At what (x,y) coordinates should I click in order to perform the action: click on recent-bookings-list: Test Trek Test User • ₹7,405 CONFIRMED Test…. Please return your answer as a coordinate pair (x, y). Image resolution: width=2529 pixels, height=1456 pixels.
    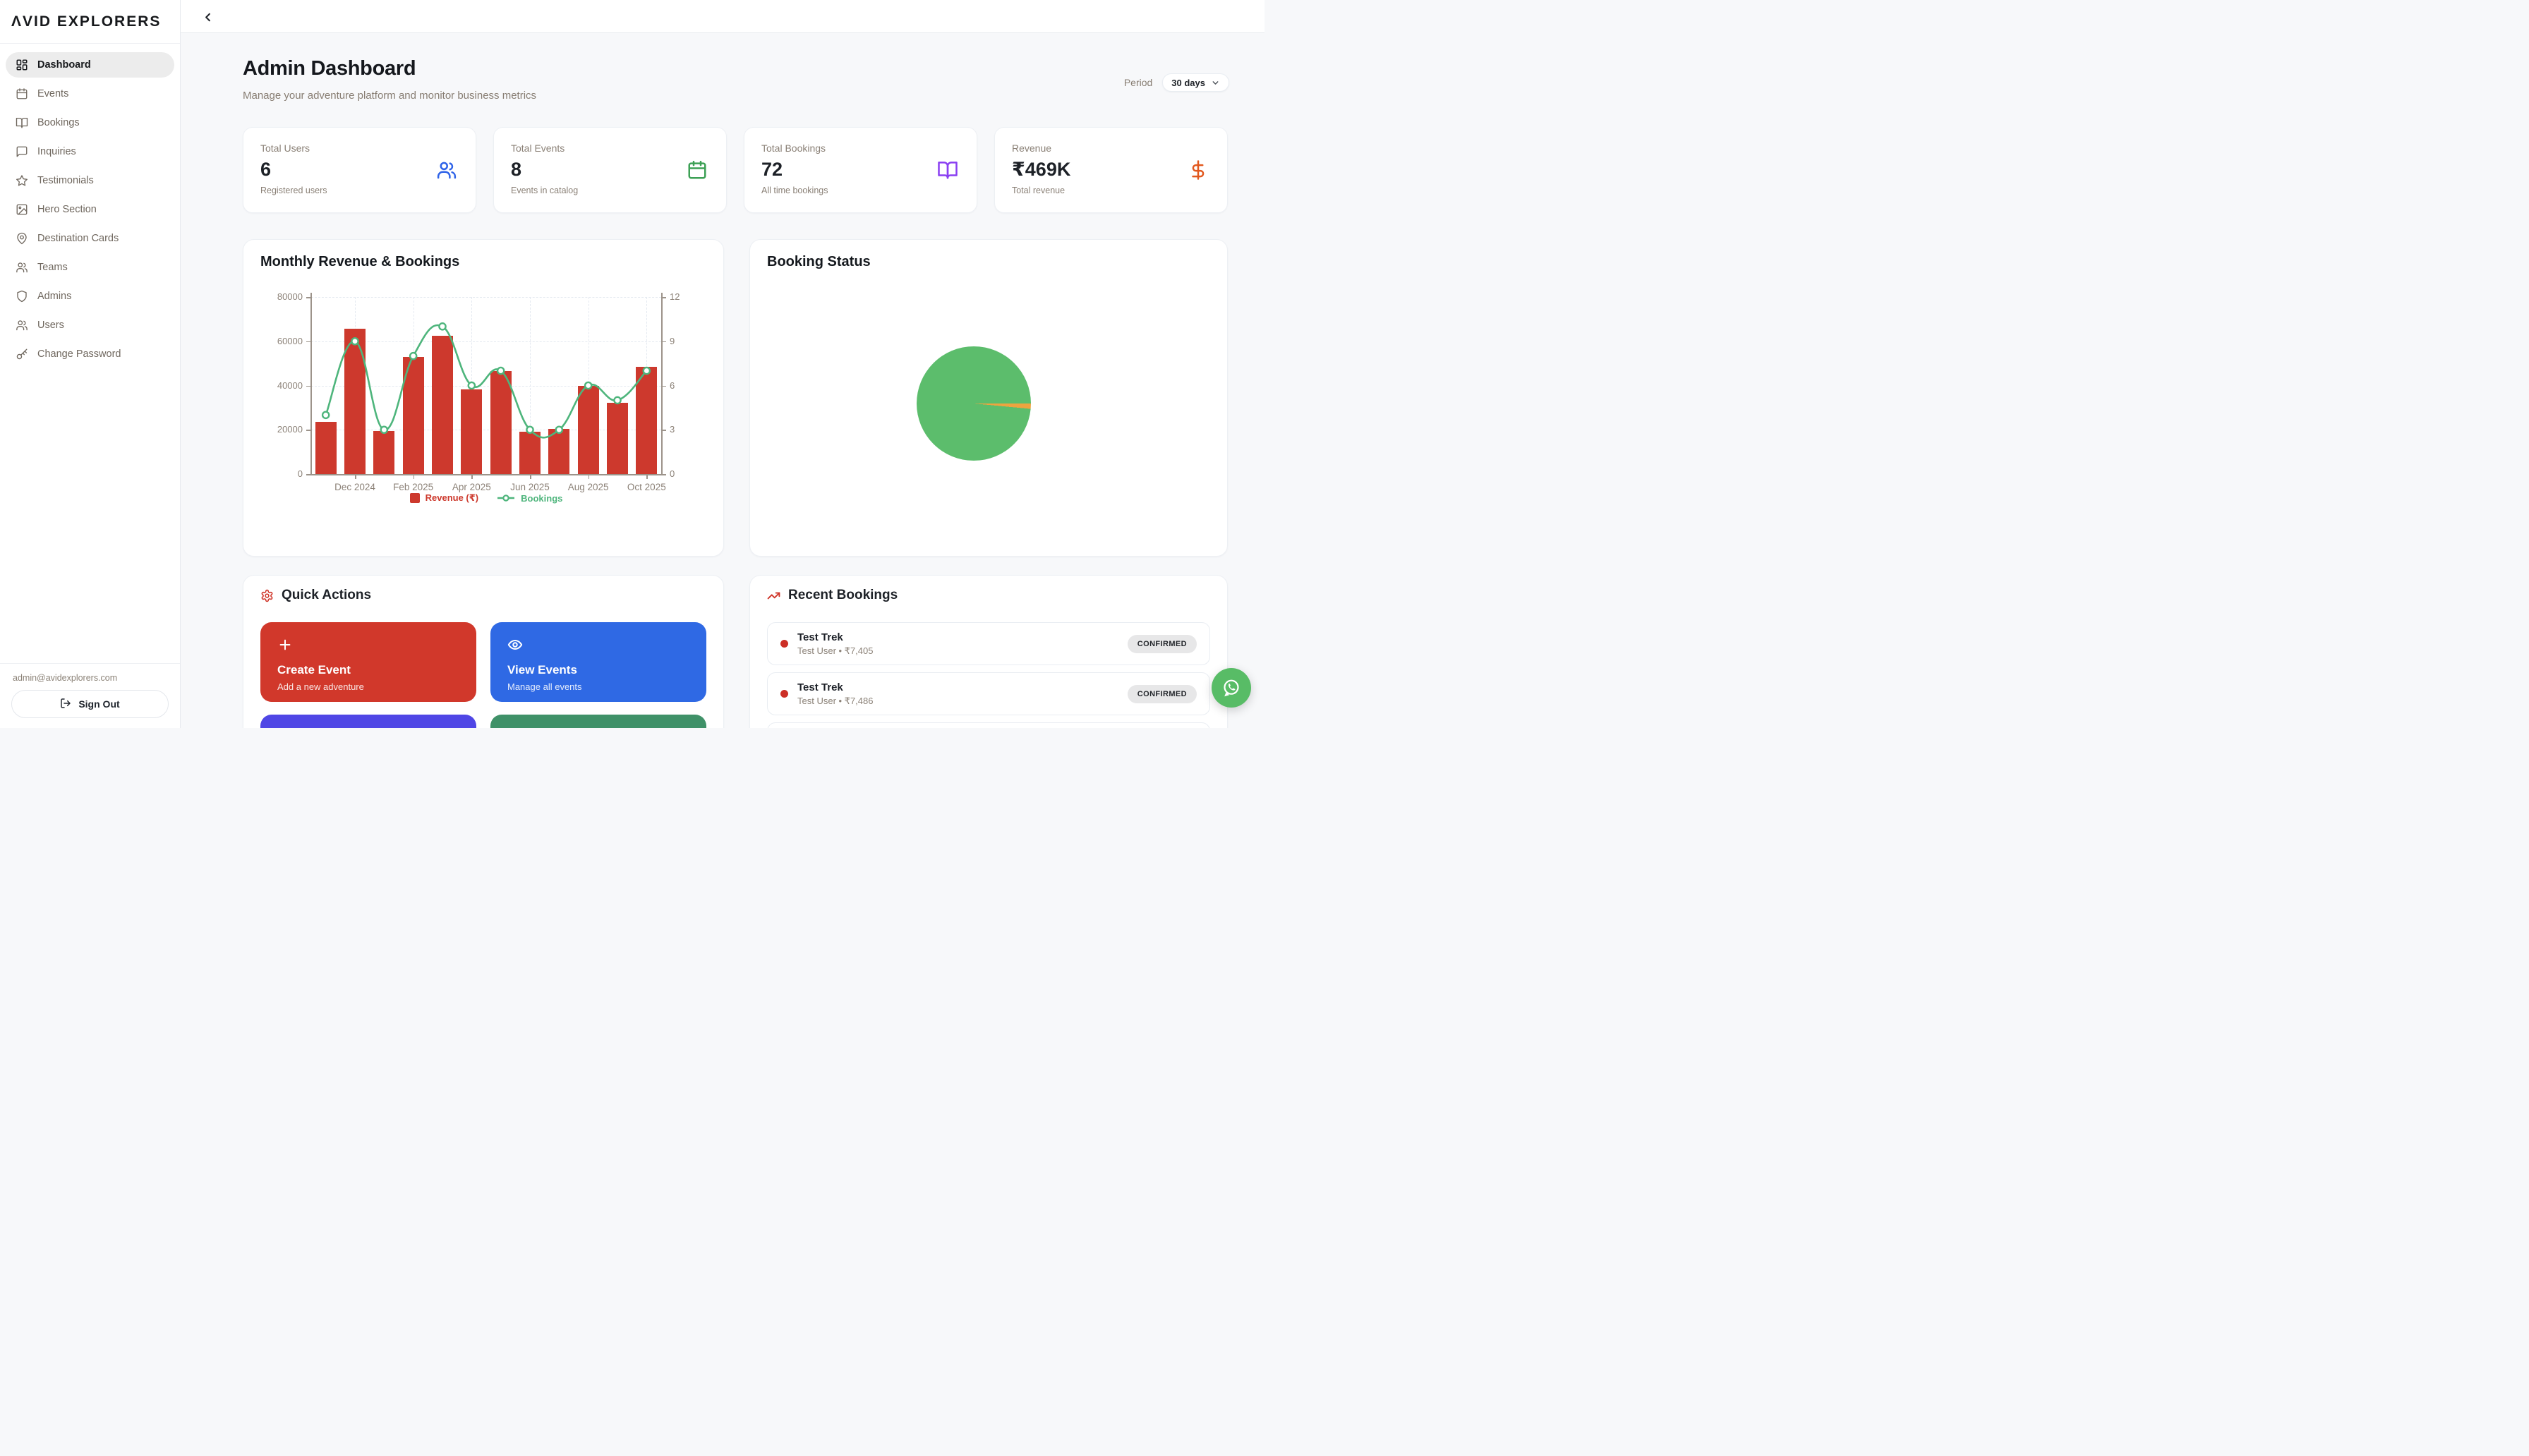
    Looking at the image, I should click on (988, 675).